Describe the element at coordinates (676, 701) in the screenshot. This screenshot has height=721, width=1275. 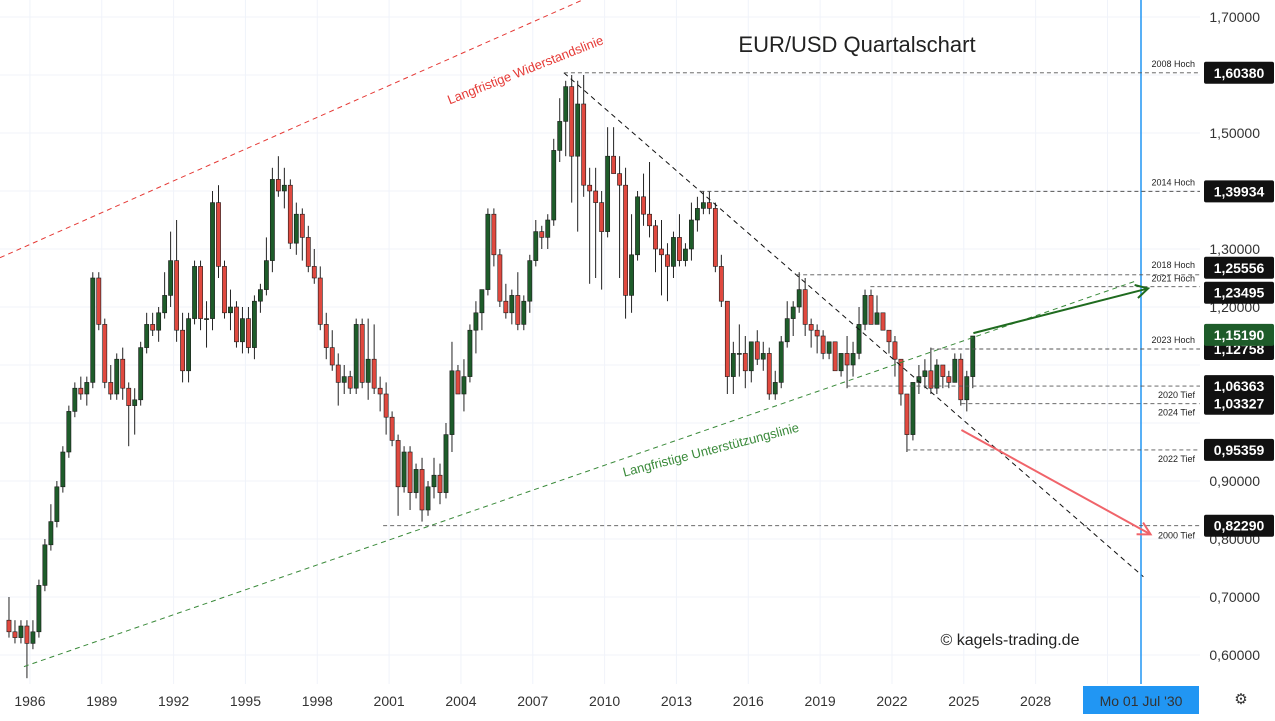
I see `x-tick-label: 2013` at that location.